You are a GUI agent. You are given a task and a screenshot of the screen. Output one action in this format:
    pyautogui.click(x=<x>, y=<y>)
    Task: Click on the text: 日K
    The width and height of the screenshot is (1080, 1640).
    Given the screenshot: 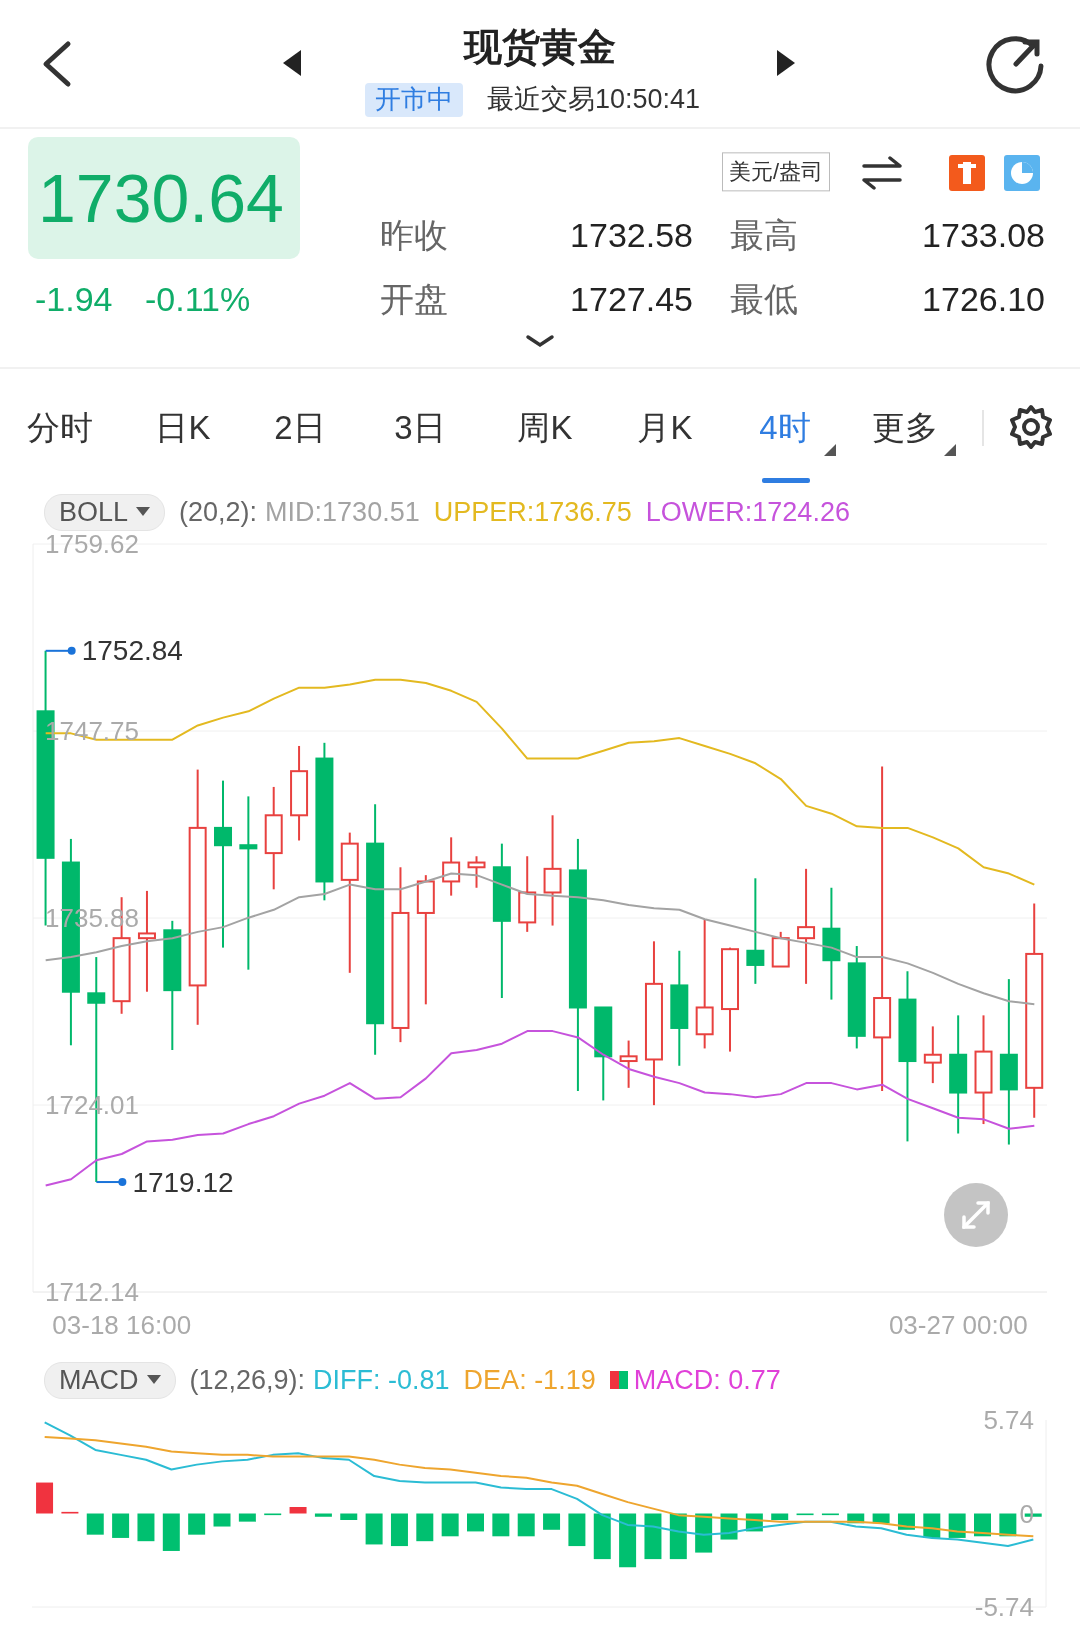 What is the action you would take?
    pyautogui.click(x=183, y=428)
    